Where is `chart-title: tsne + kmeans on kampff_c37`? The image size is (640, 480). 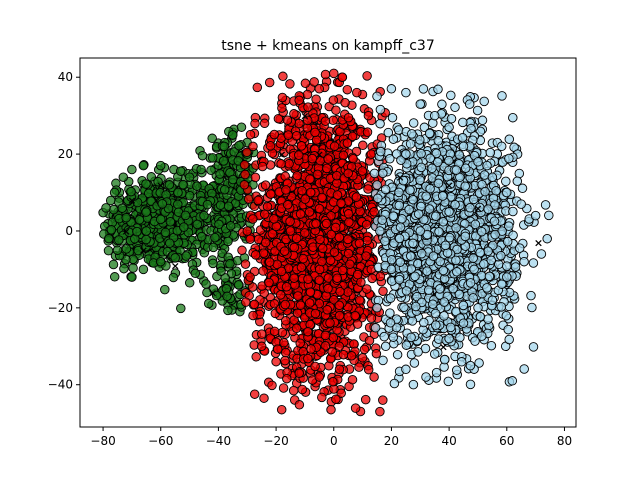
chart-title: tsne + kmeans on kampff_c37 is located at coordinates (327, 46).